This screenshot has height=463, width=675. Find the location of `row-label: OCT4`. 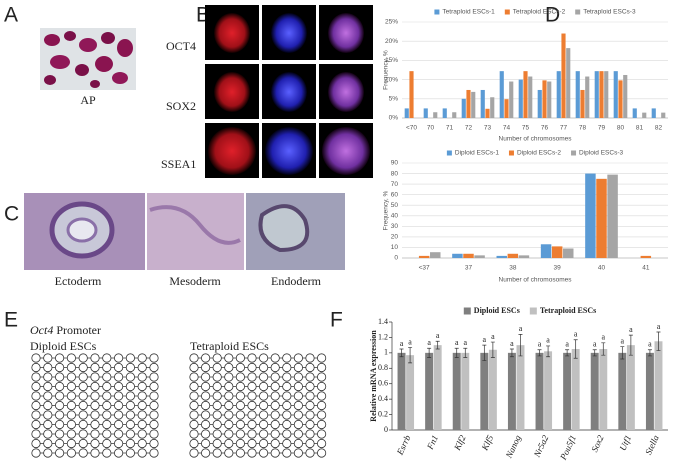

row-label: OCT4 is located at coordinates (181, 46).